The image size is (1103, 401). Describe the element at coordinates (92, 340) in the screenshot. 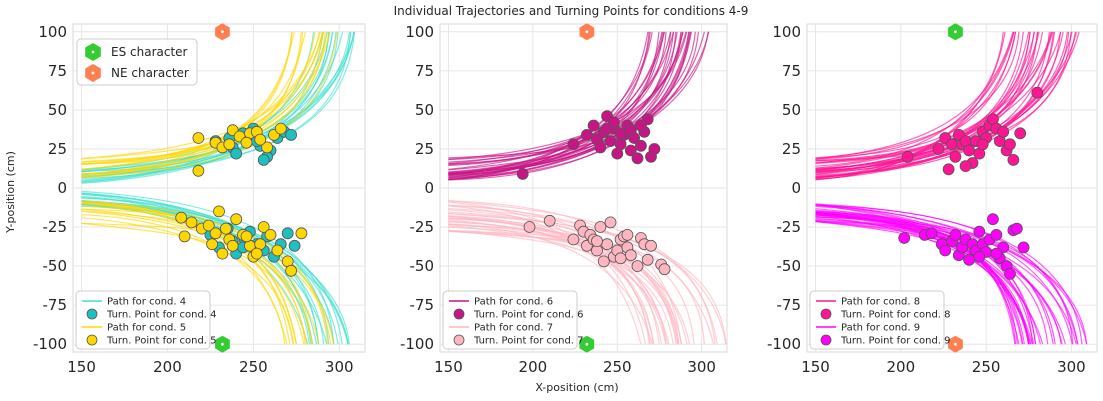

I see `legend-point-swatch` at that location.